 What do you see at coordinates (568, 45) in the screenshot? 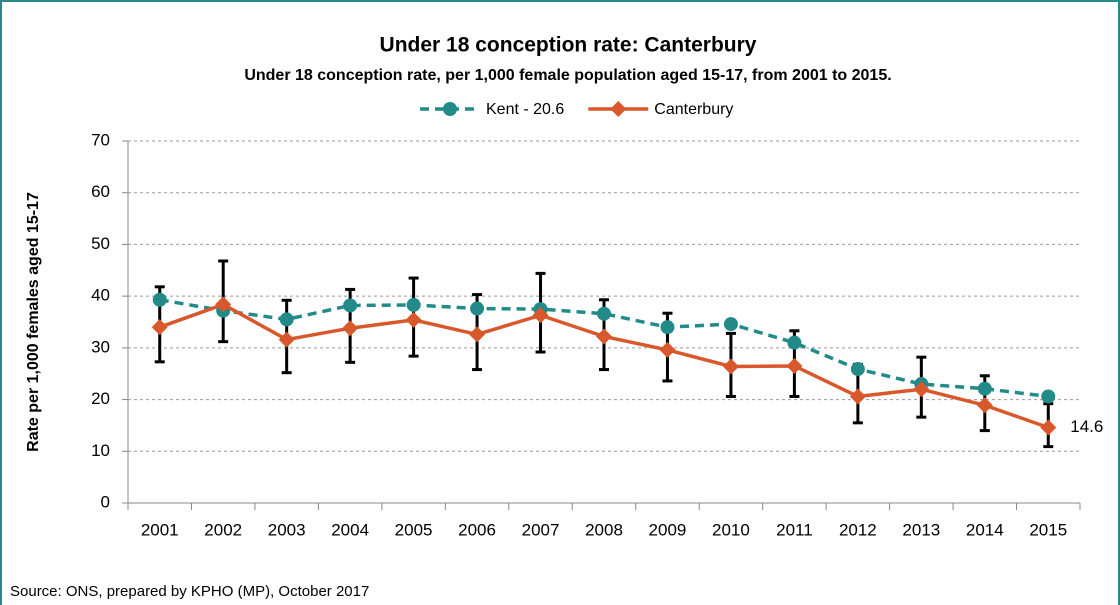
I see `chart-title: Under 18 conception rate: Canterbury` at bounding box center [568, 45].